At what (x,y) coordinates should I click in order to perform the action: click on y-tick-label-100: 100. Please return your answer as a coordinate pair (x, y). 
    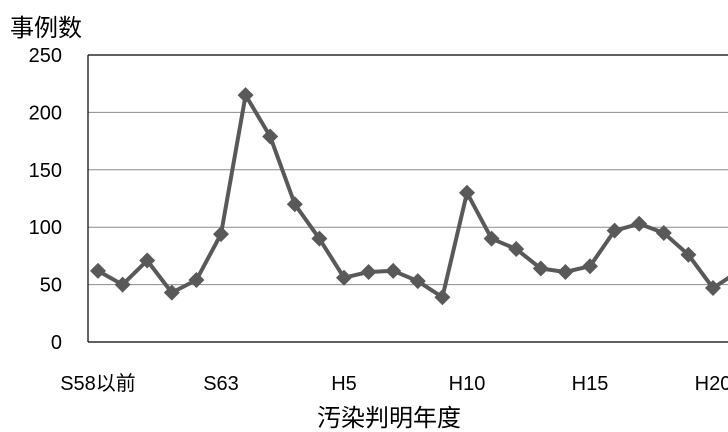
    Looking at the image, I should click on (45, 228).